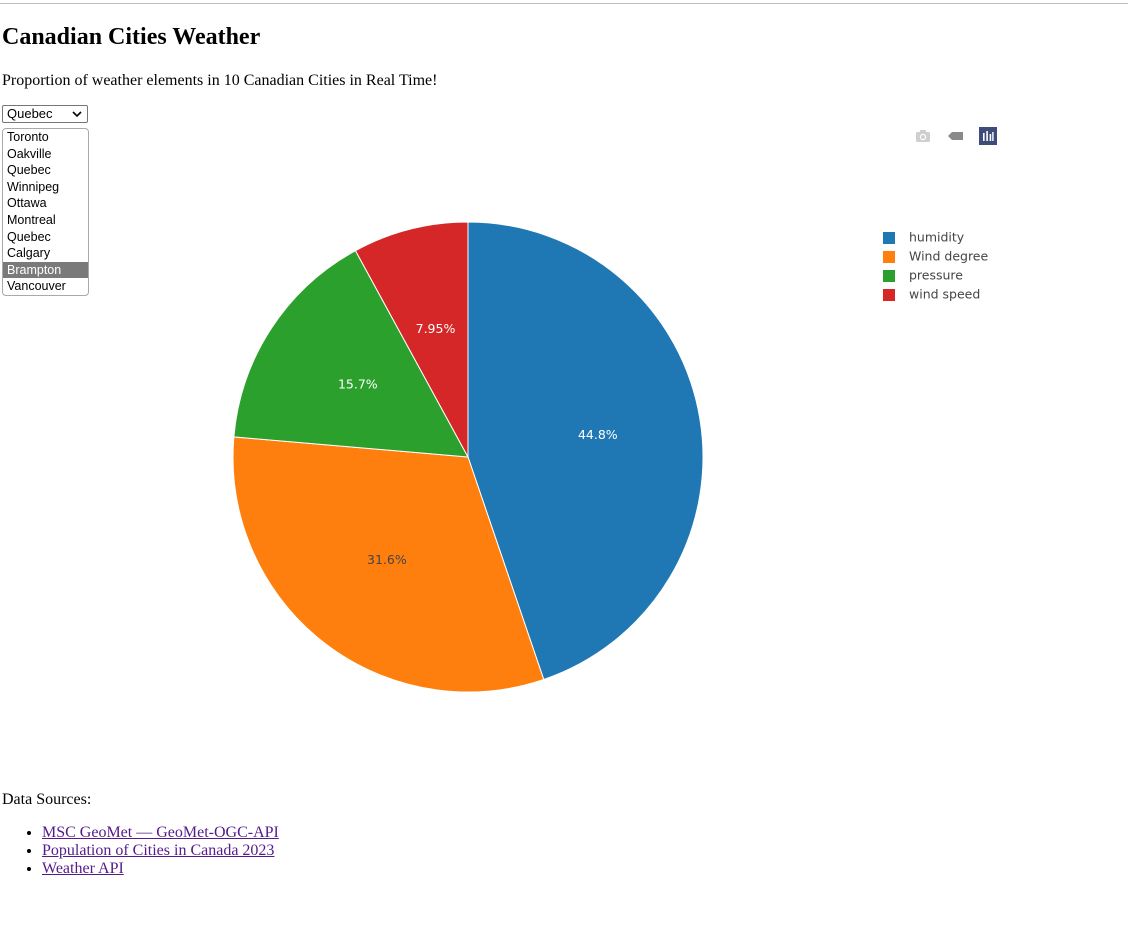 Image resolution: width=1128 pixels, height=929 pixels. Describe the element at coordinates (28, 137) in the screenshot. I see `city-option: Toronto` at that location.